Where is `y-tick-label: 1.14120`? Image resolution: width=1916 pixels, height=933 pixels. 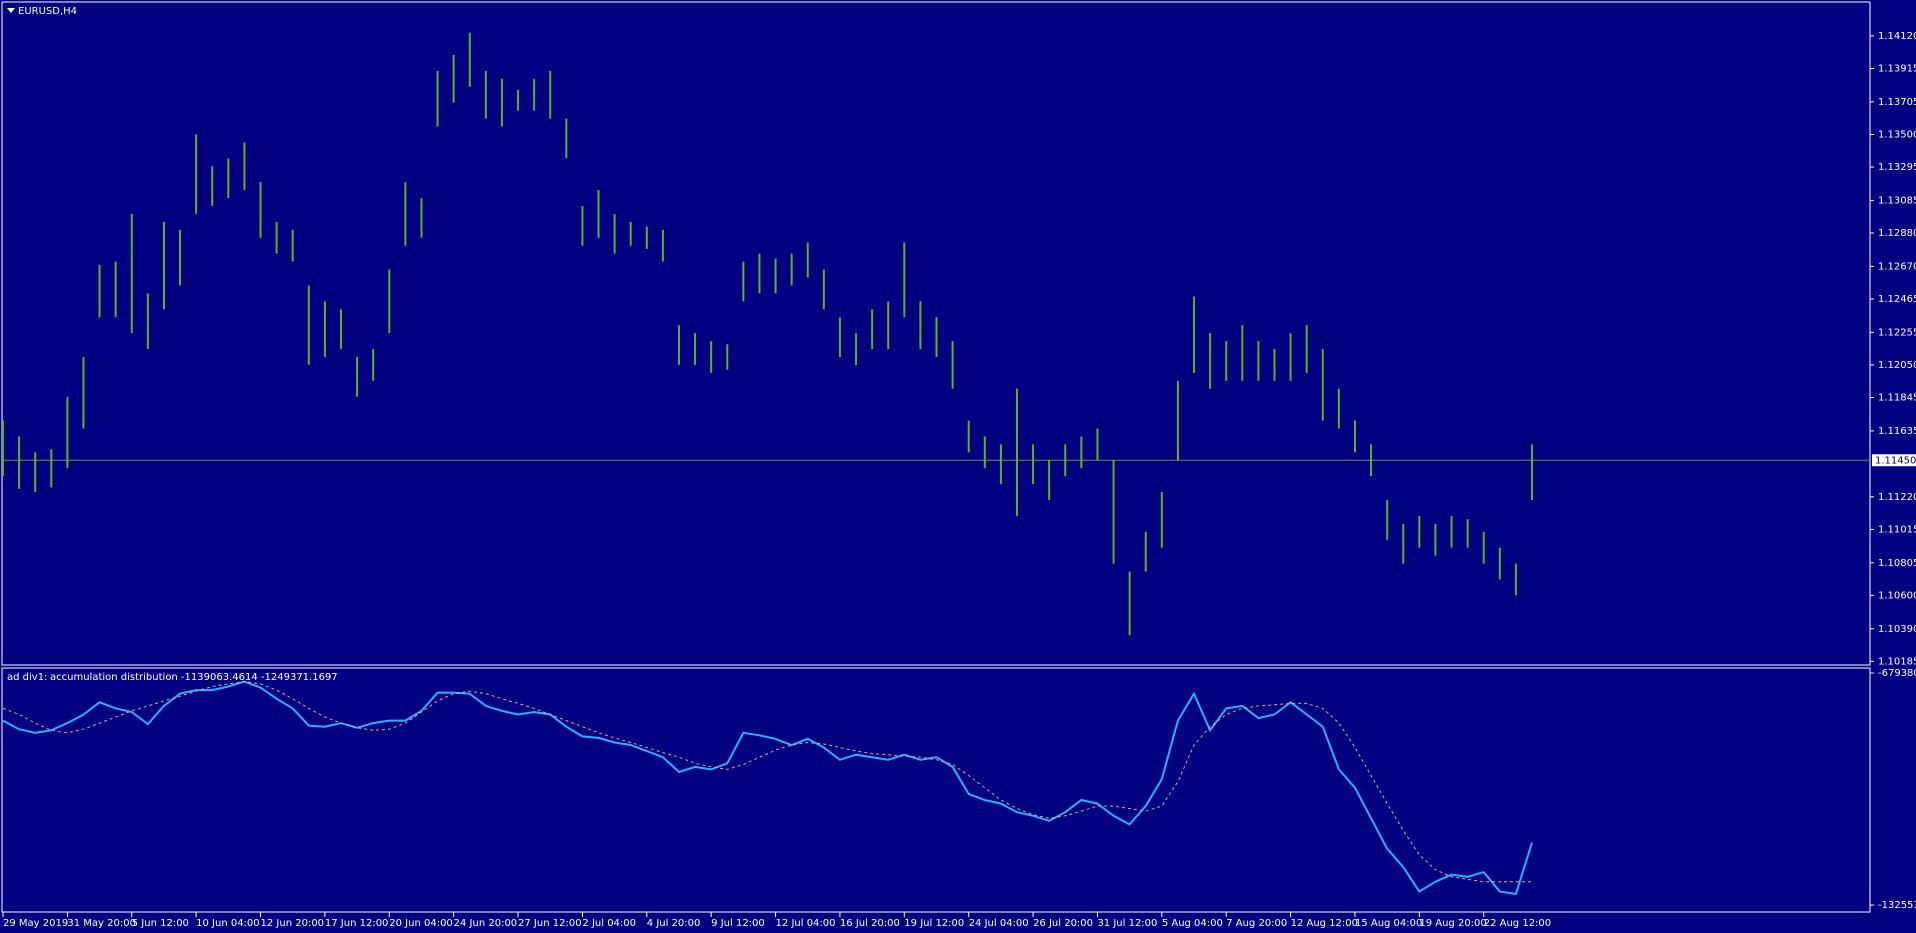
y-tick-label: 1.14120 is located at coordinates (1897, 36).